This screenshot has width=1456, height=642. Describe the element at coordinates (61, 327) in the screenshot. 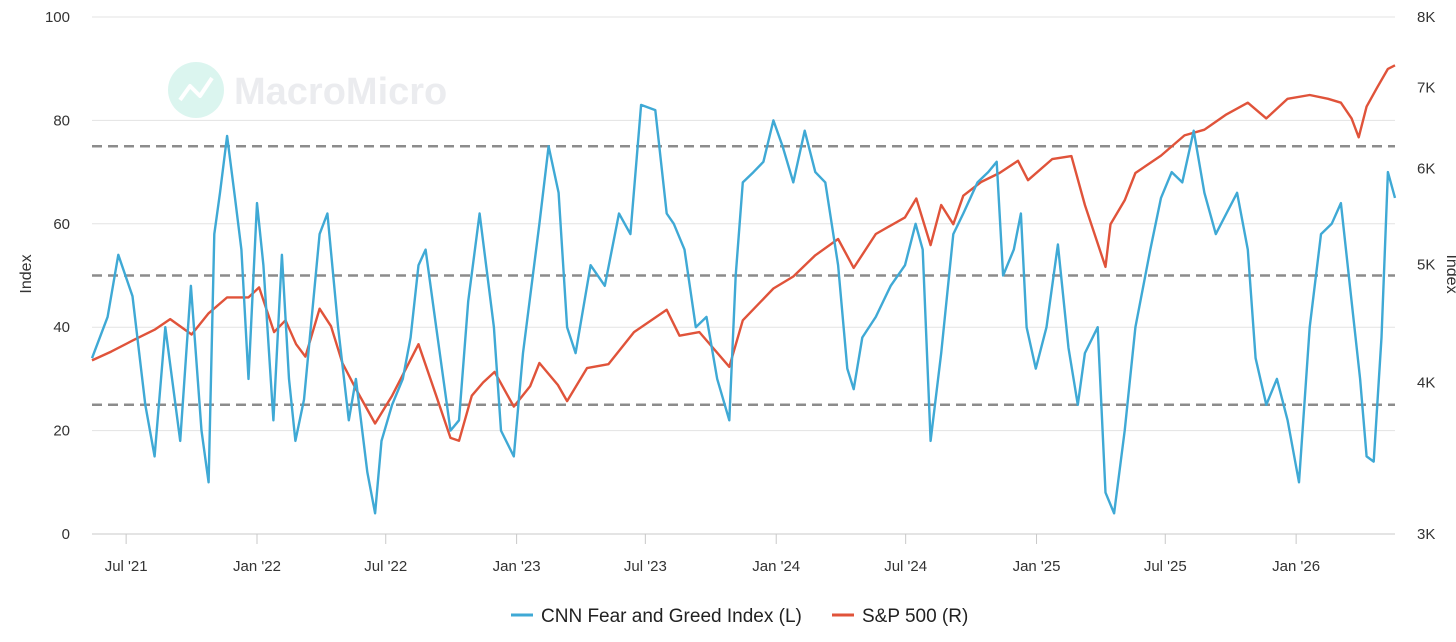

I see `left-tick-label: 40` at that location.